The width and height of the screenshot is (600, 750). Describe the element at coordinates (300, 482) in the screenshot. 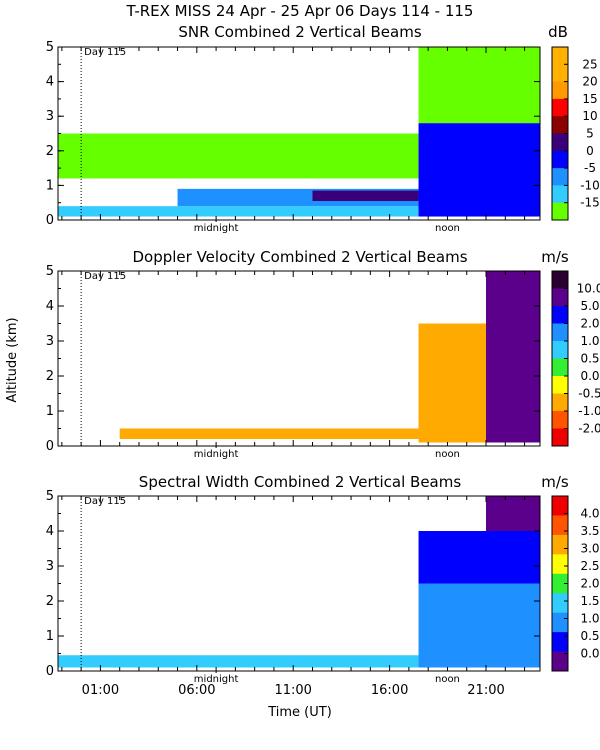

I see `spectral-width-panel-title: Spectral Width Combined 2 Vertical Beams` at that location.